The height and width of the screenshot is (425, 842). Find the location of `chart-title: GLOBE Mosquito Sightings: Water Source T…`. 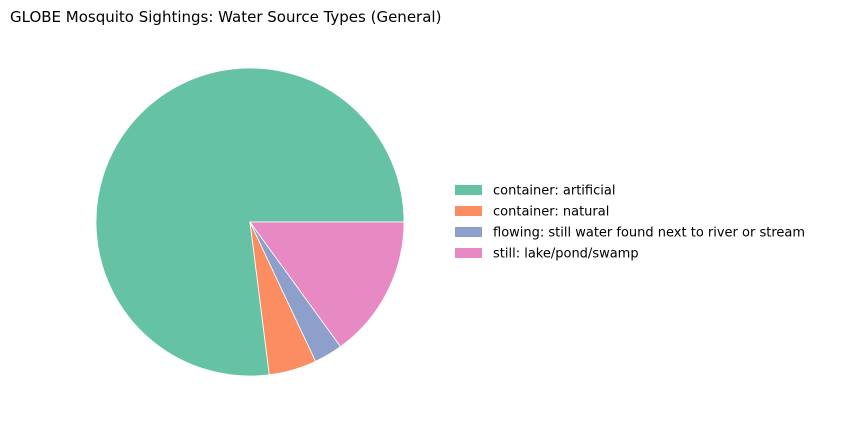

chart-title: GLOBE Mosquito Sightings: Water Source T… is located at coordinates (225, 17).